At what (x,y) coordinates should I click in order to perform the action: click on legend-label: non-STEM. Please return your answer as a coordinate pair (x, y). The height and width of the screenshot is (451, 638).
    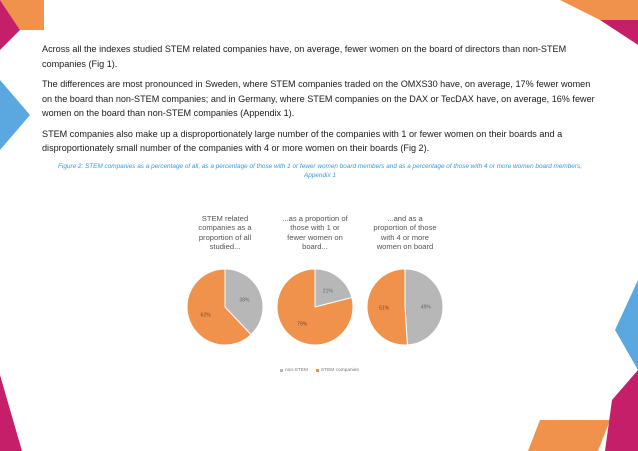
    Looking at the image, I should click on (296, 370).